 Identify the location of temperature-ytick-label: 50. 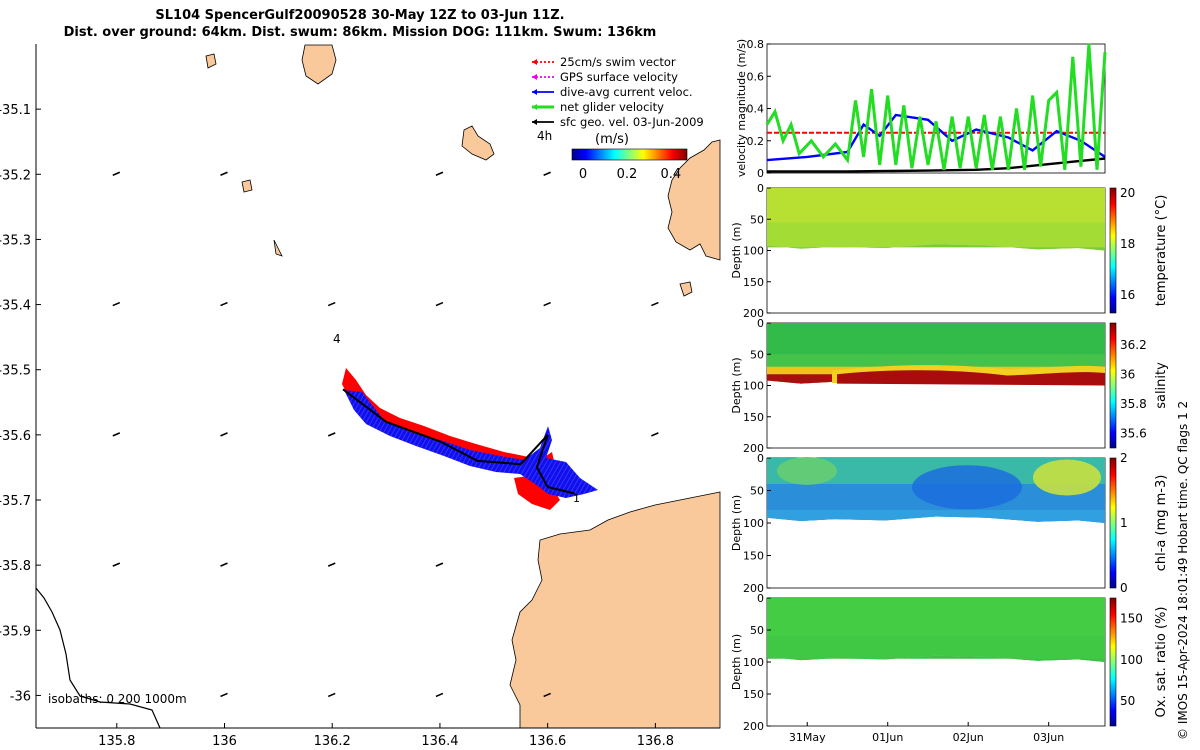
(757, 219).